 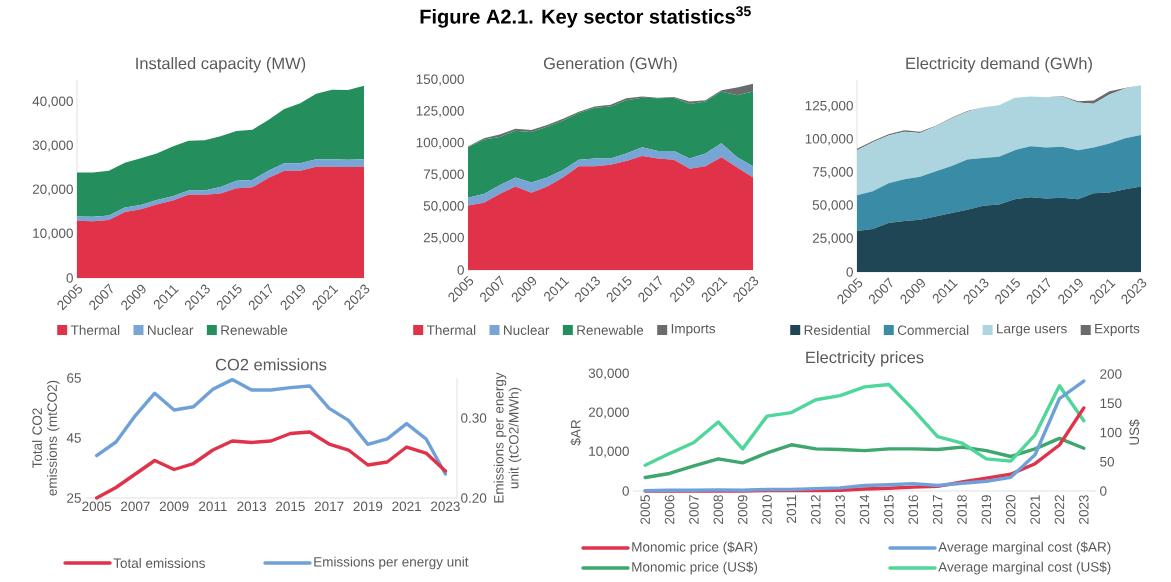 I want to click on y2-tick-label: 150, so click(x=1111, y=403).